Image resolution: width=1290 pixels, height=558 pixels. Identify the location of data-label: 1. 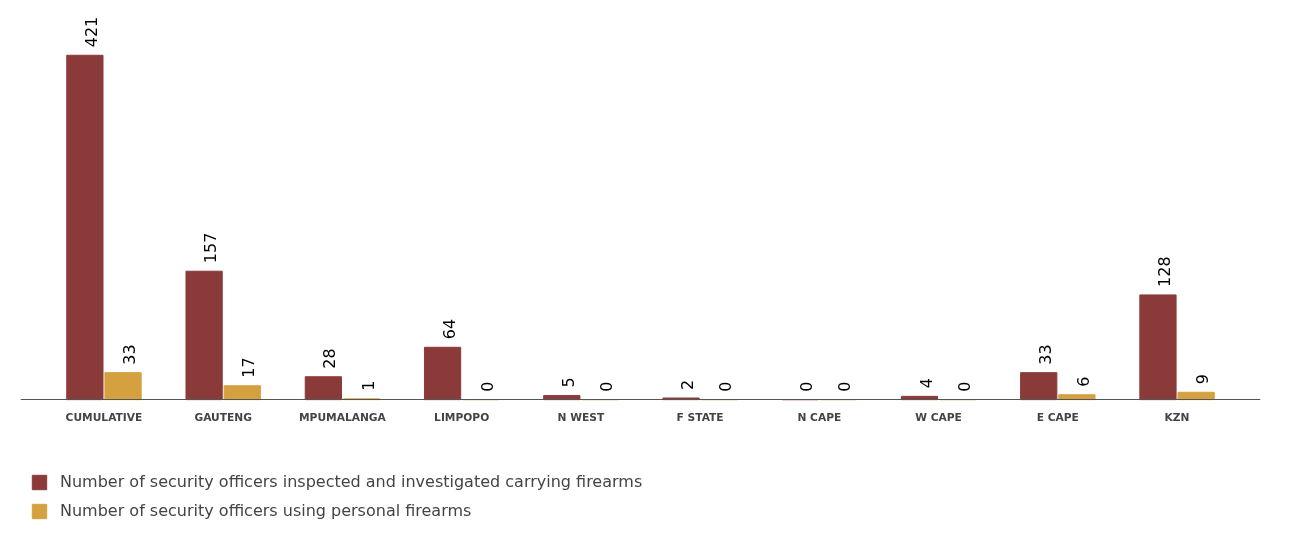
(368, 385).